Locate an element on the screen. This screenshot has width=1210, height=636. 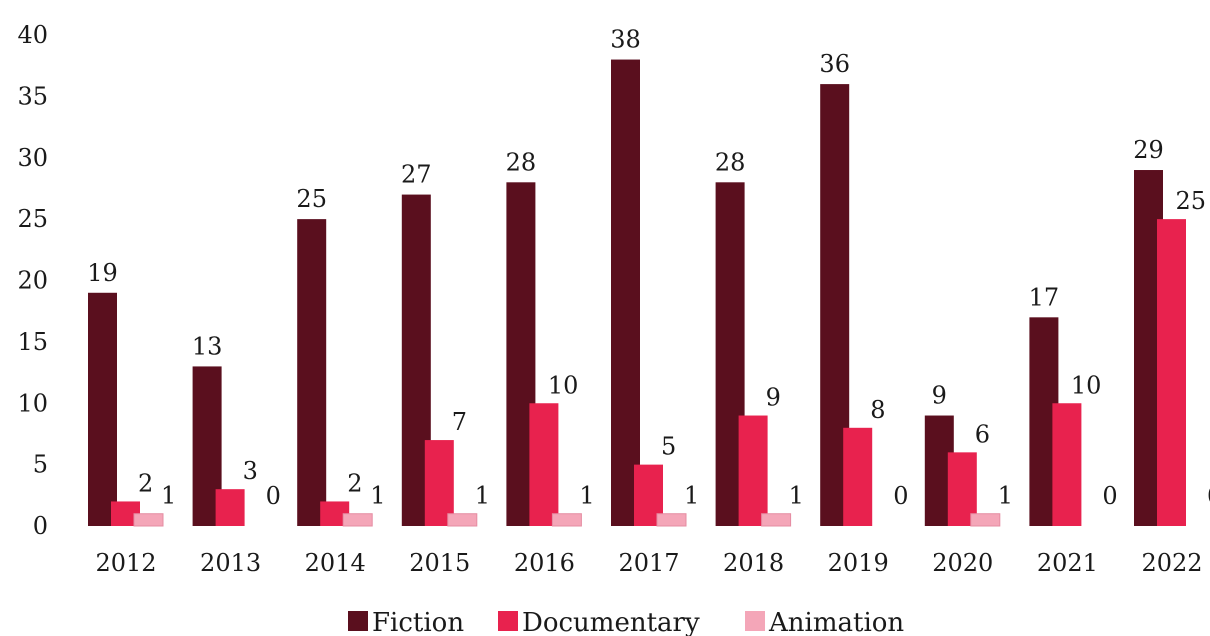
y-axis: 0 5 10 15 20 25 30 35 40 is located at coordinates (32, 280).